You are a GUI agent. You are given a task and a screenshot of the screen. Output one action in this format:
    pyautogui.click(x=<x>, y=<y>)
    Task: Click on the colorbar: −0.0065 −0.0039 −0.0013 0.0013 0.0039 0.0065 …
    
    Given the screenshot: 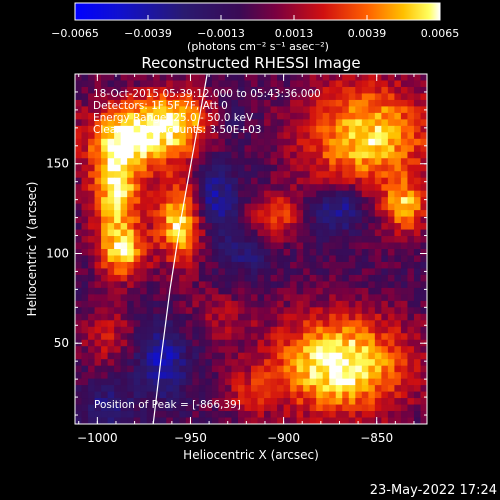 What is the action you would take?
    pyautogui.click(x=255, y=27)
    